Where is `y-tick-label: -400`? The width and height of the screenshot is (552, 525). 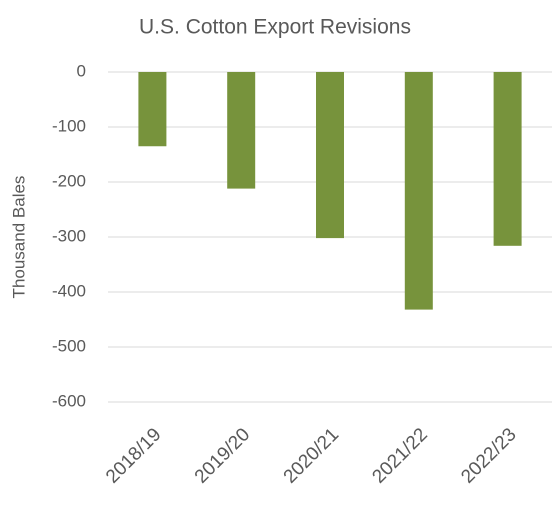 y-tick-label: -400 is located at coordinates (69, 290).